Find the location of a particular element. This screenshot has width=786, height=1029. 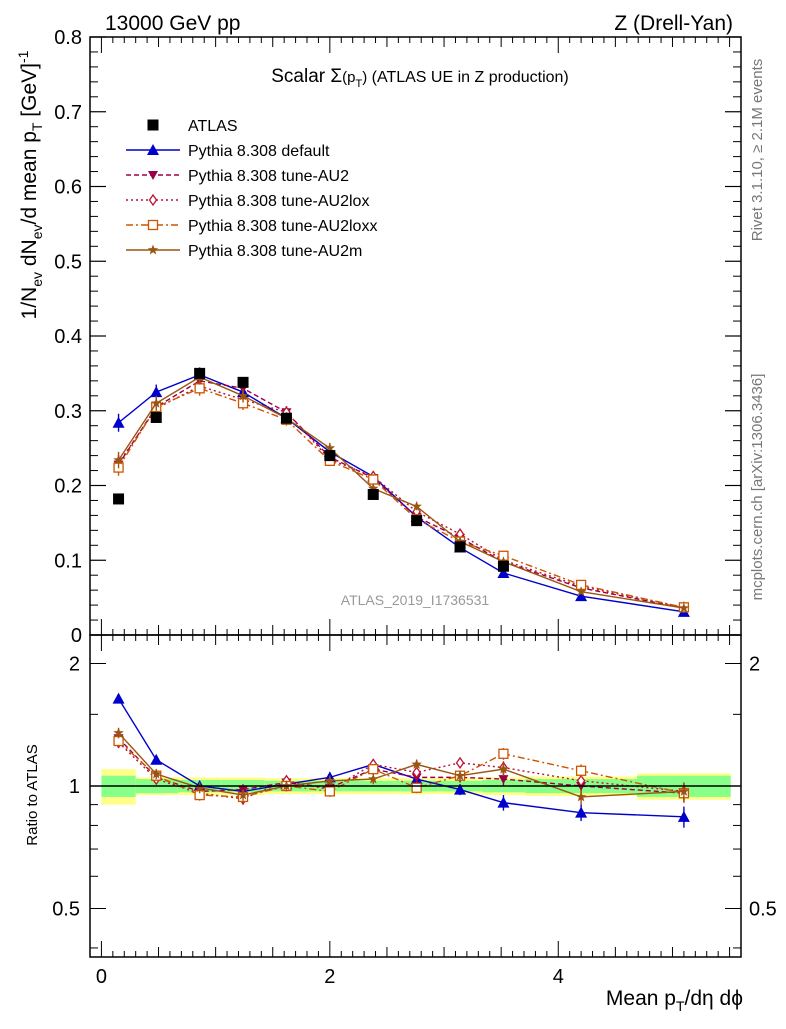

ratio-ytick-label-2: 2 is located at coordinates (74, 665).